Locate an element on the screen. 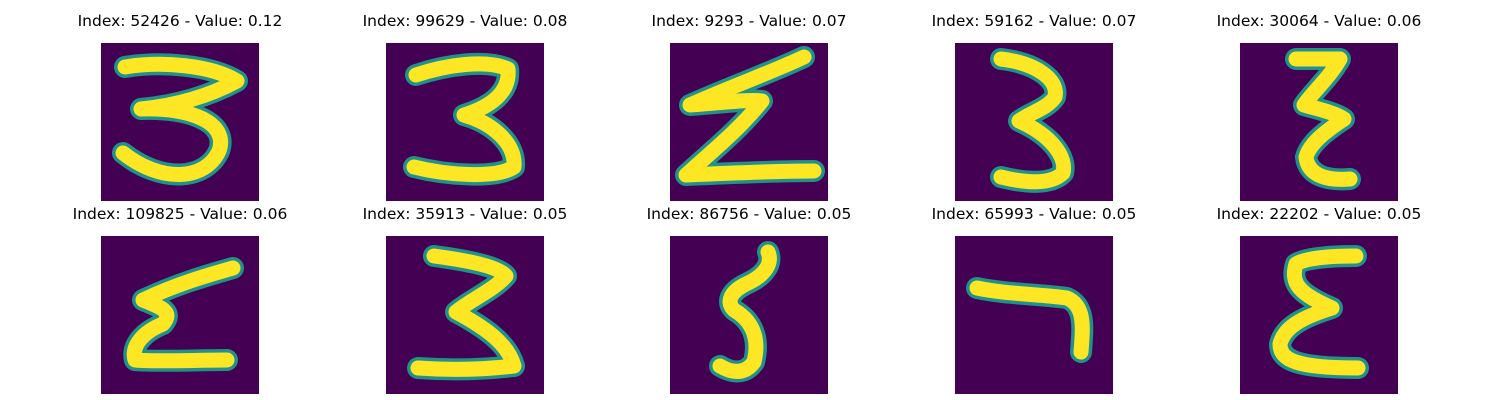  digit-panel-6: Index: 109825 - Value: 0.06 is located at coordinates (180, 298).